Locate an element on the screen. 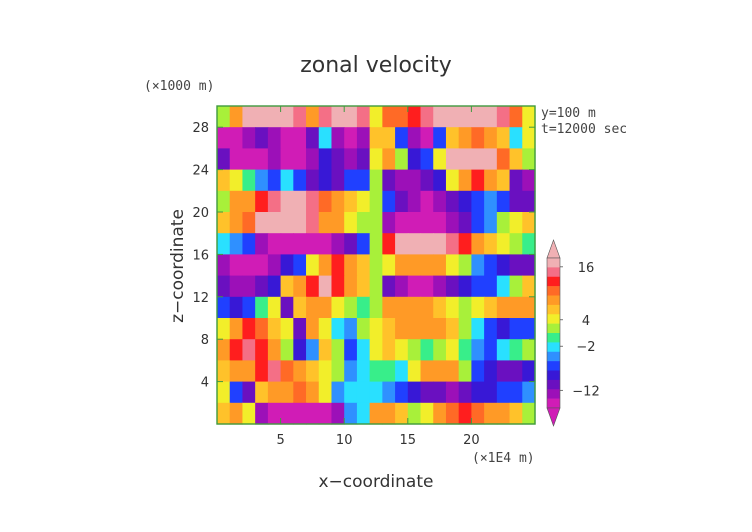  y-tick-label: 12 is located at coordinates (200, 298).